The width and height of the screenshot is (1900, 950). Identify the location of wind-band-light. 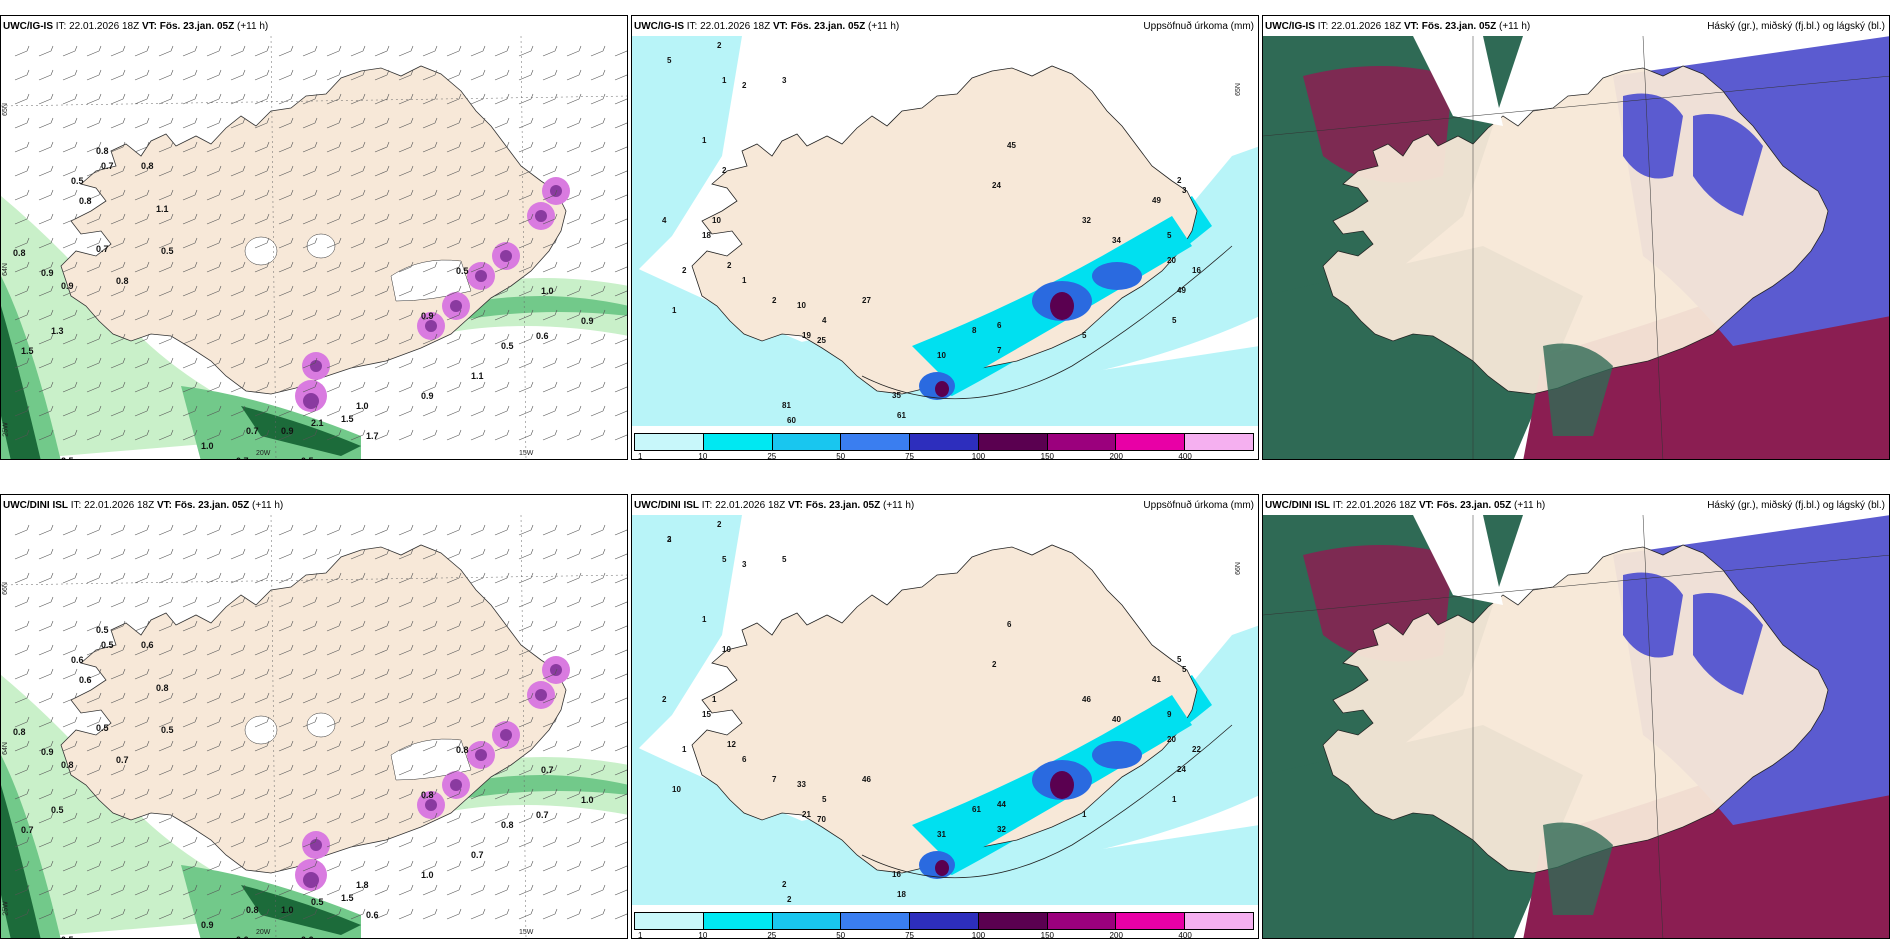
(151, 327).